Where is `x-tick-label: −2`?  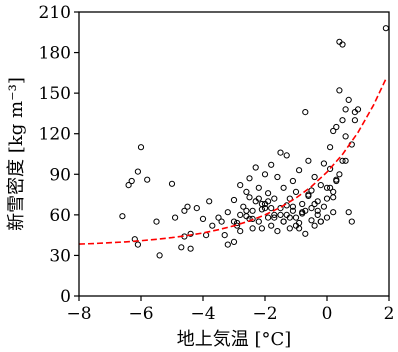
x-tick-label: −2 is located at coordinates (264, 314).